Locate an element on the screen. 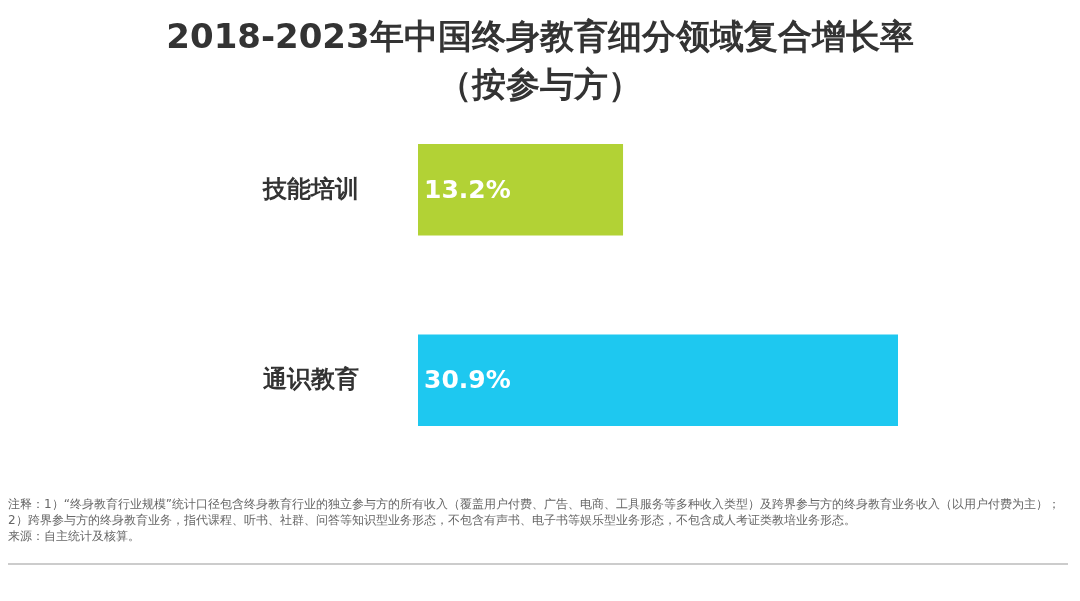 This screenshot has width=1080, height=601. data-label: 30.9% is located at coordinates (467, 380).